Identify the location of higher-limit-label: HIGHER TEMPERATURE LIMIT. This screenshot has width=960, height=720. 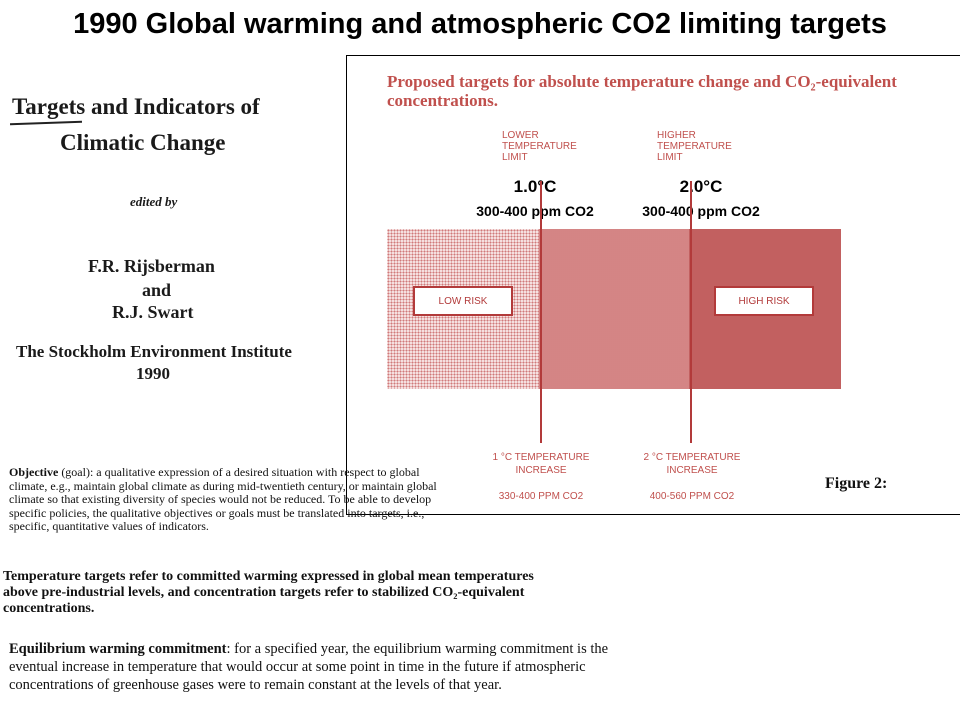
(694, 146).